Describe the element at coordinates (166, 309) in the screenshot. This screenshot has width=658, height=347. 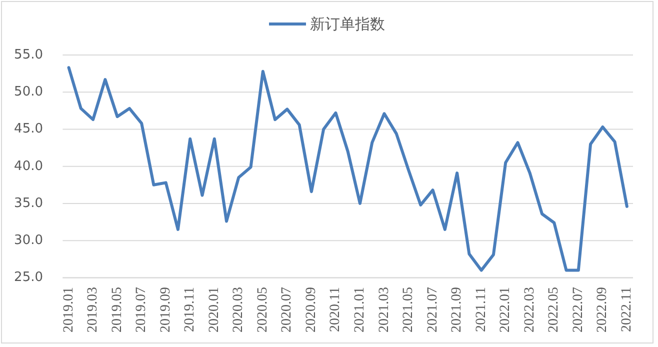
I see `x-tick-label: 2019.09` at that location.